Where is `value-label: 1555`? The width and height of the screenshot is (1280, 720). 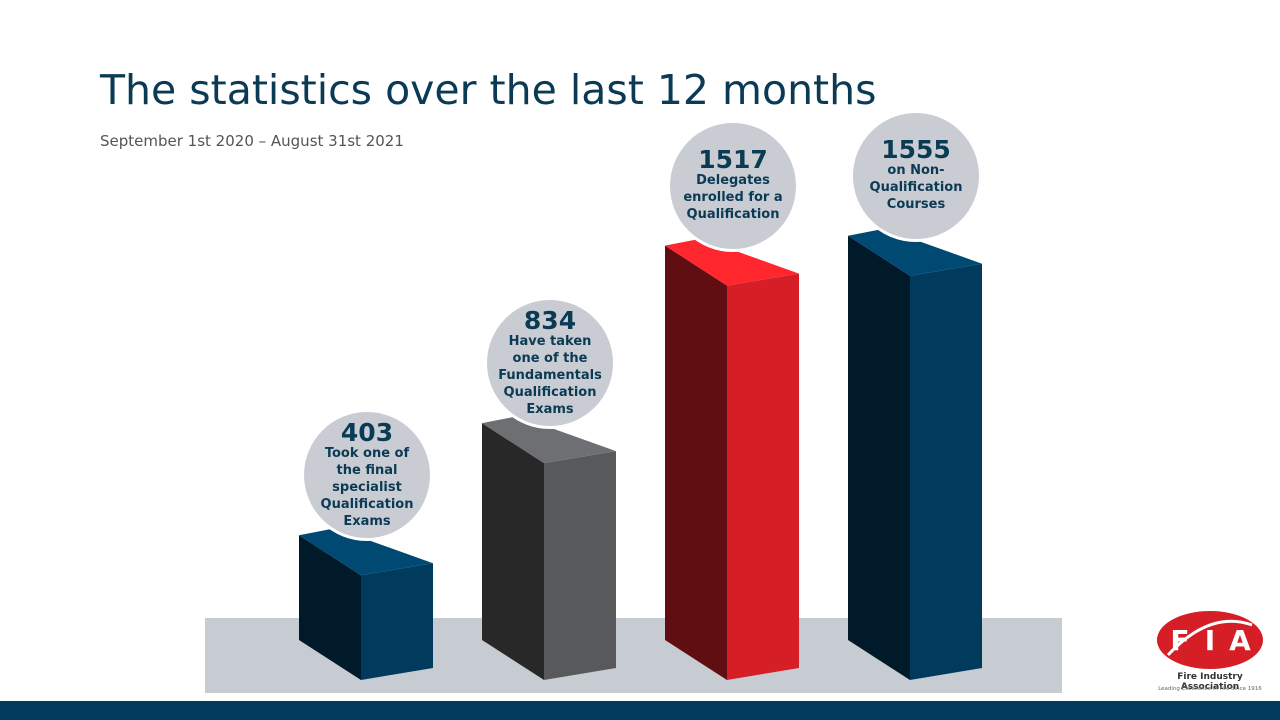
value-label: 1555 is located at coordinates (916, 150).